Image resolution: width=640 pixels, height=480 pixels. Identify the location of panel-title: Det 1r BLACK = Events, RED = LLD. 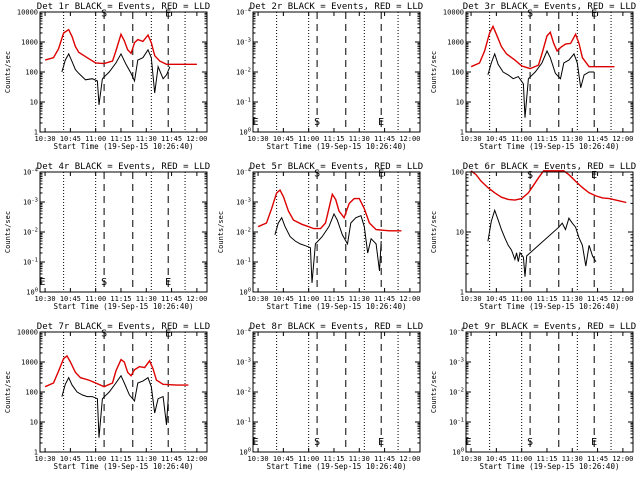
(123, 7).